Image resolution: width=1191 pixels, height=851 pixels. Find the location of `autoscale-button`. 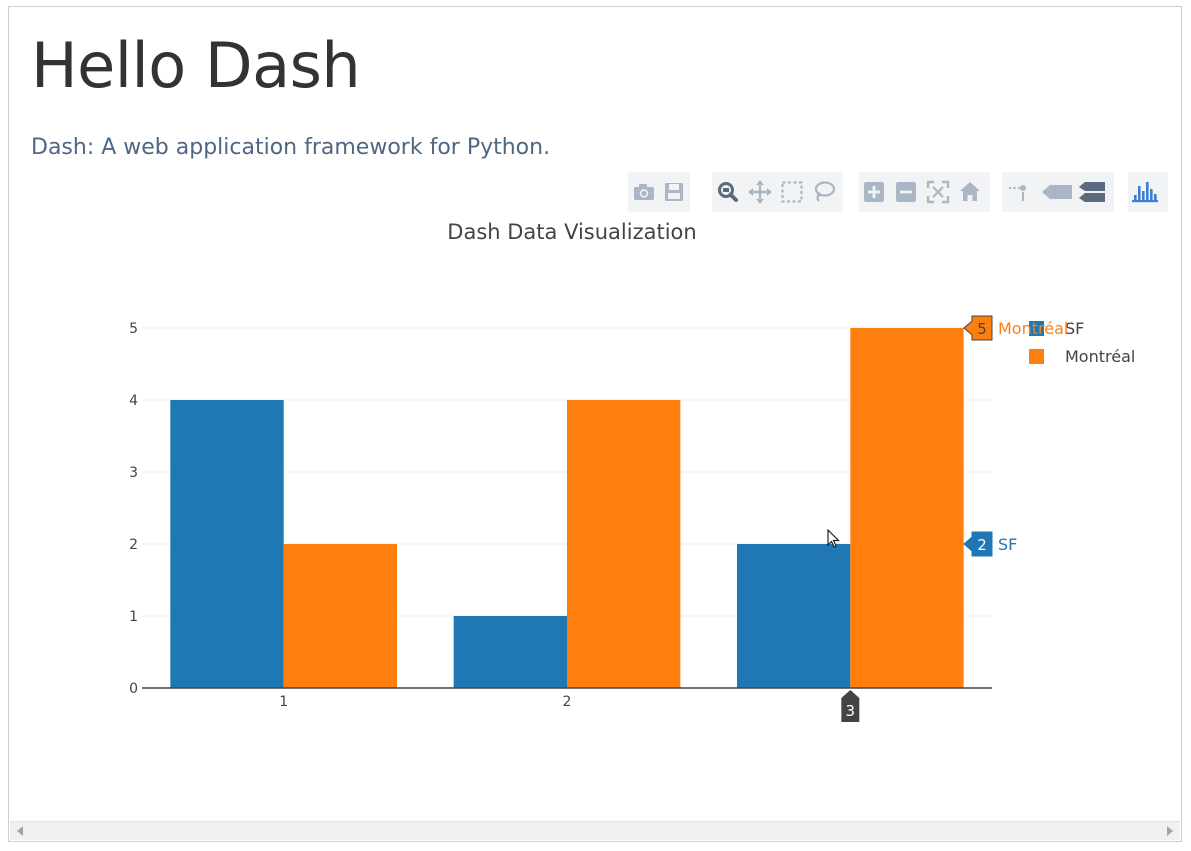

autoscale-button is located at coordinates (938, 192).